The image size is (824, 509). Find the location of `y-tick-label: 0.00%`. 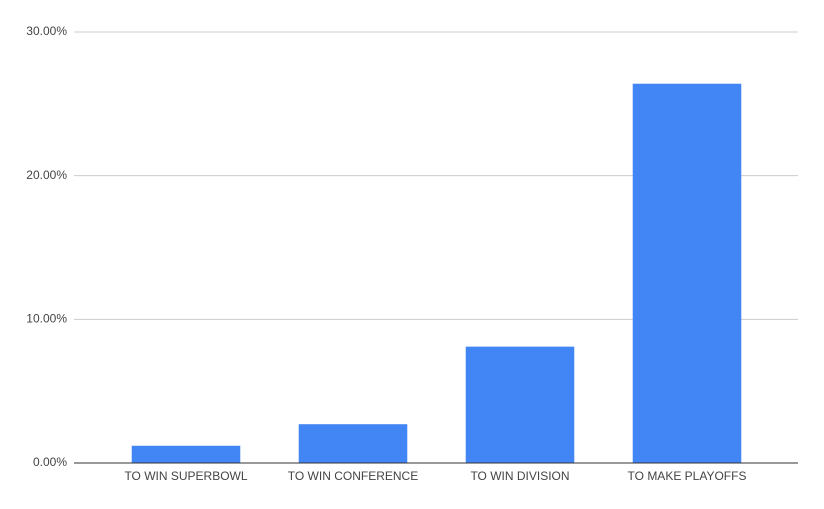

y-tick-label: 0.00% is located at coordinates (50, 462).